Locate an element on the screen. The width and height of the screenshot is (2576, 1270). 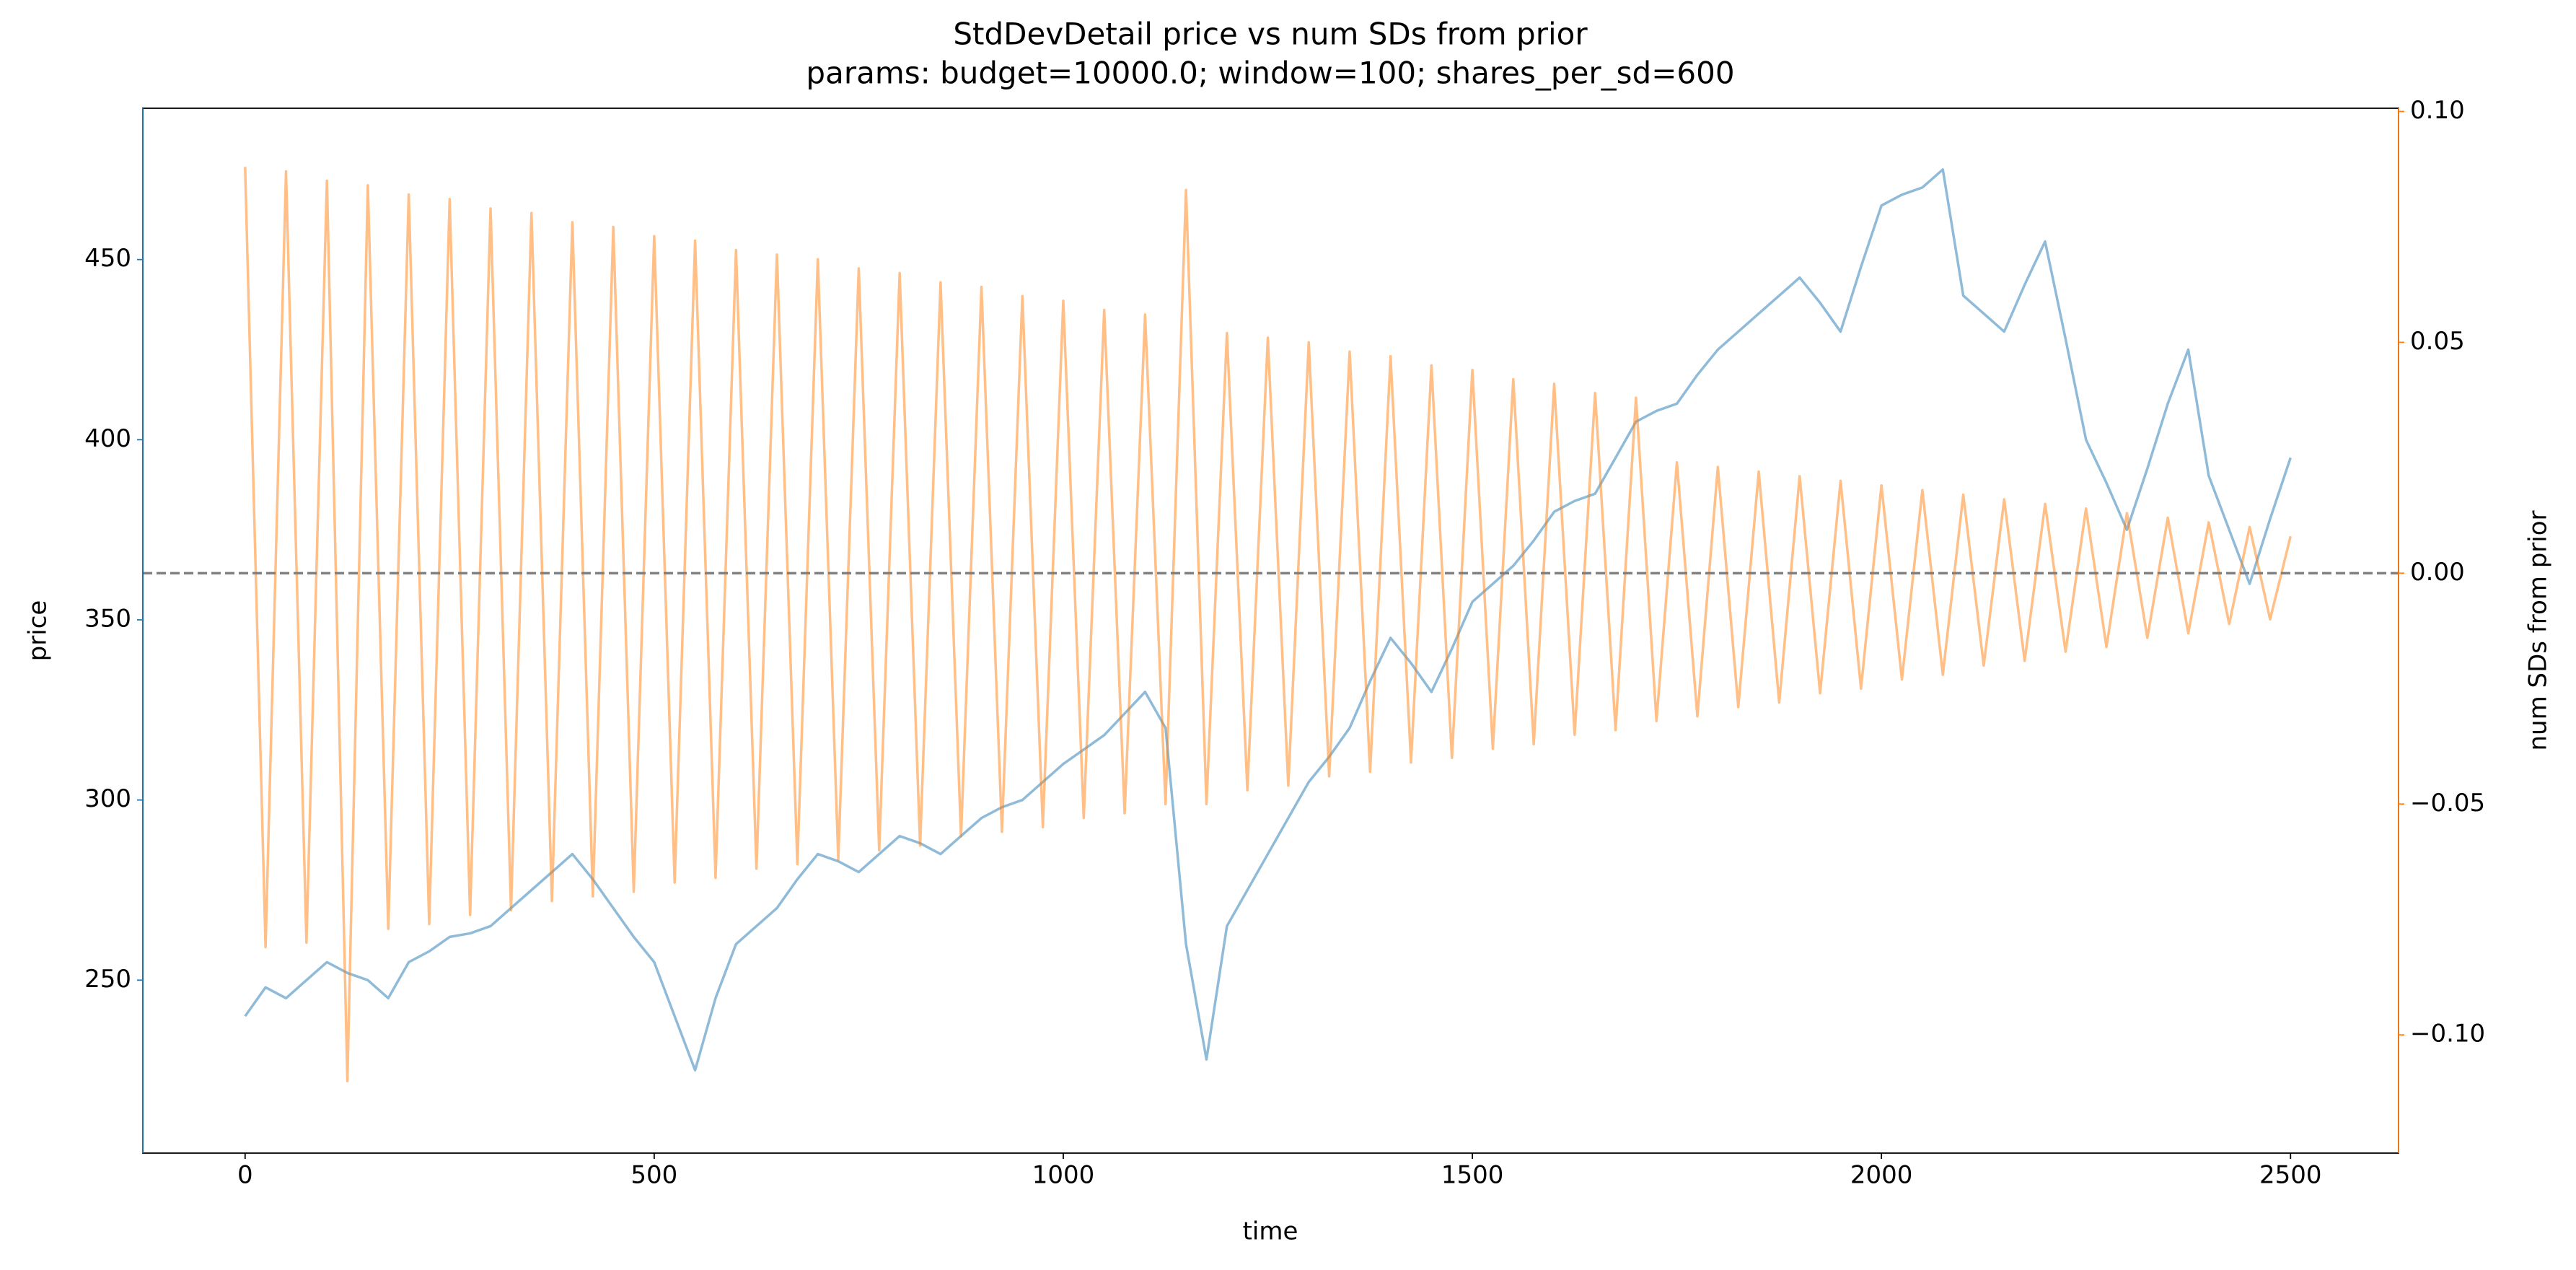
y2-tick-label: 0.00 is located at coordinates (2437, 572).